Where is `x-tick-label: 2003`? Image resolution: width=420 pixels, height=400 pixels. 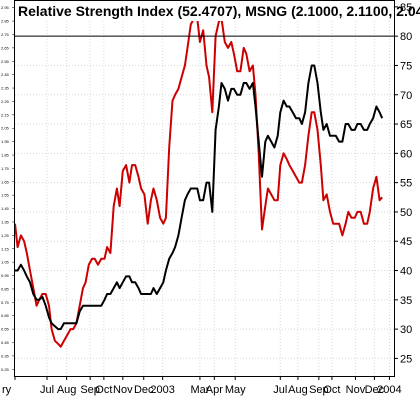 x-tick-label: 2003 is located at coordinates (162, 390).